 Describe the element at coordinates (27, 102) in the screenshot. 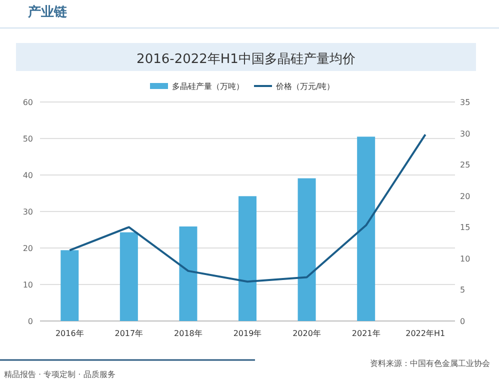

I see `y-tick-label: 60` at that location.